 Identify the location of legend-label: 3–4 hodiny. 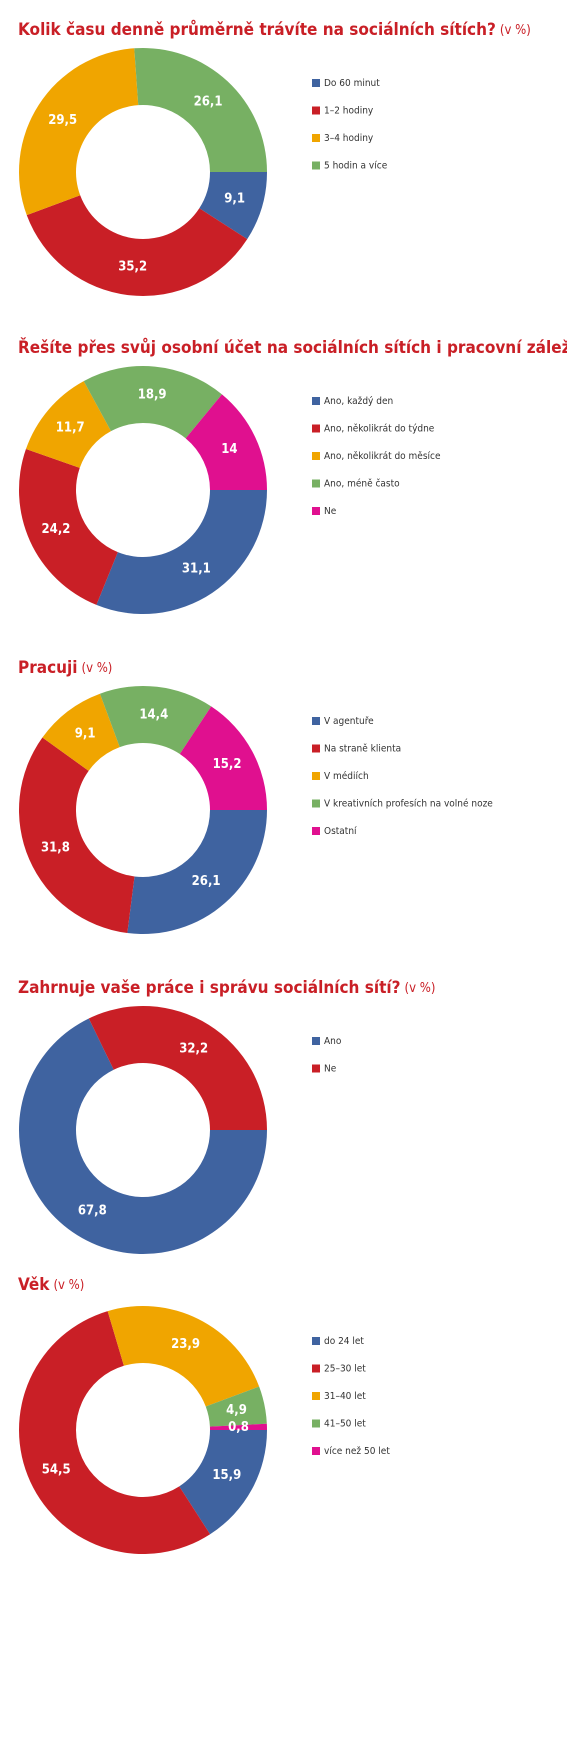
(349, 138).